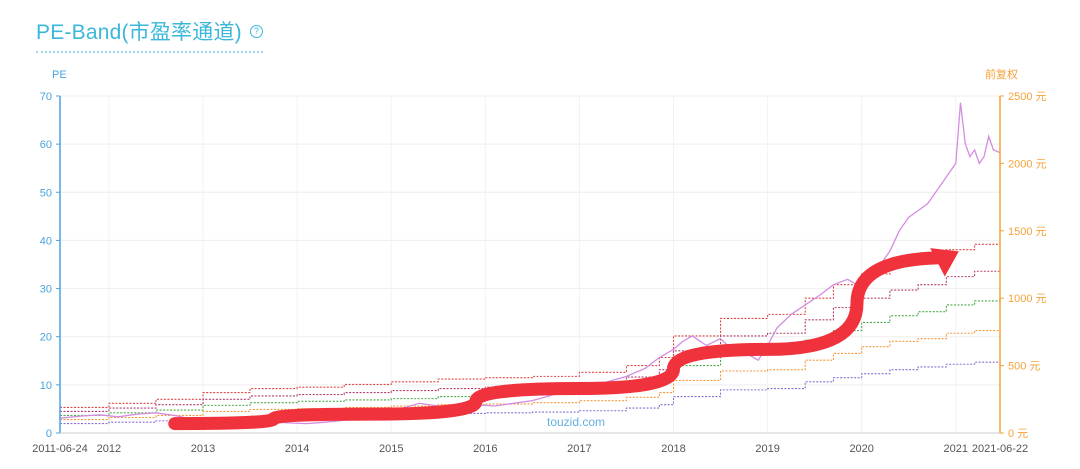 The height and width of the screenshot is (469, 1080). What do you see at coordinates (46, 386) in the screenshot?
I see `left-tick-label: 10` at bounding box center [46, 386].